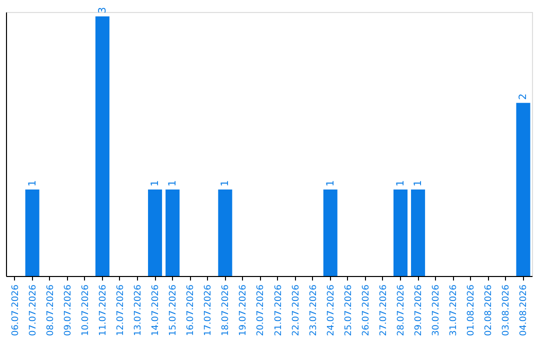  Describe the element at coordinates (524, 97) in the screenshot. I see `data-label: 2` at that location.